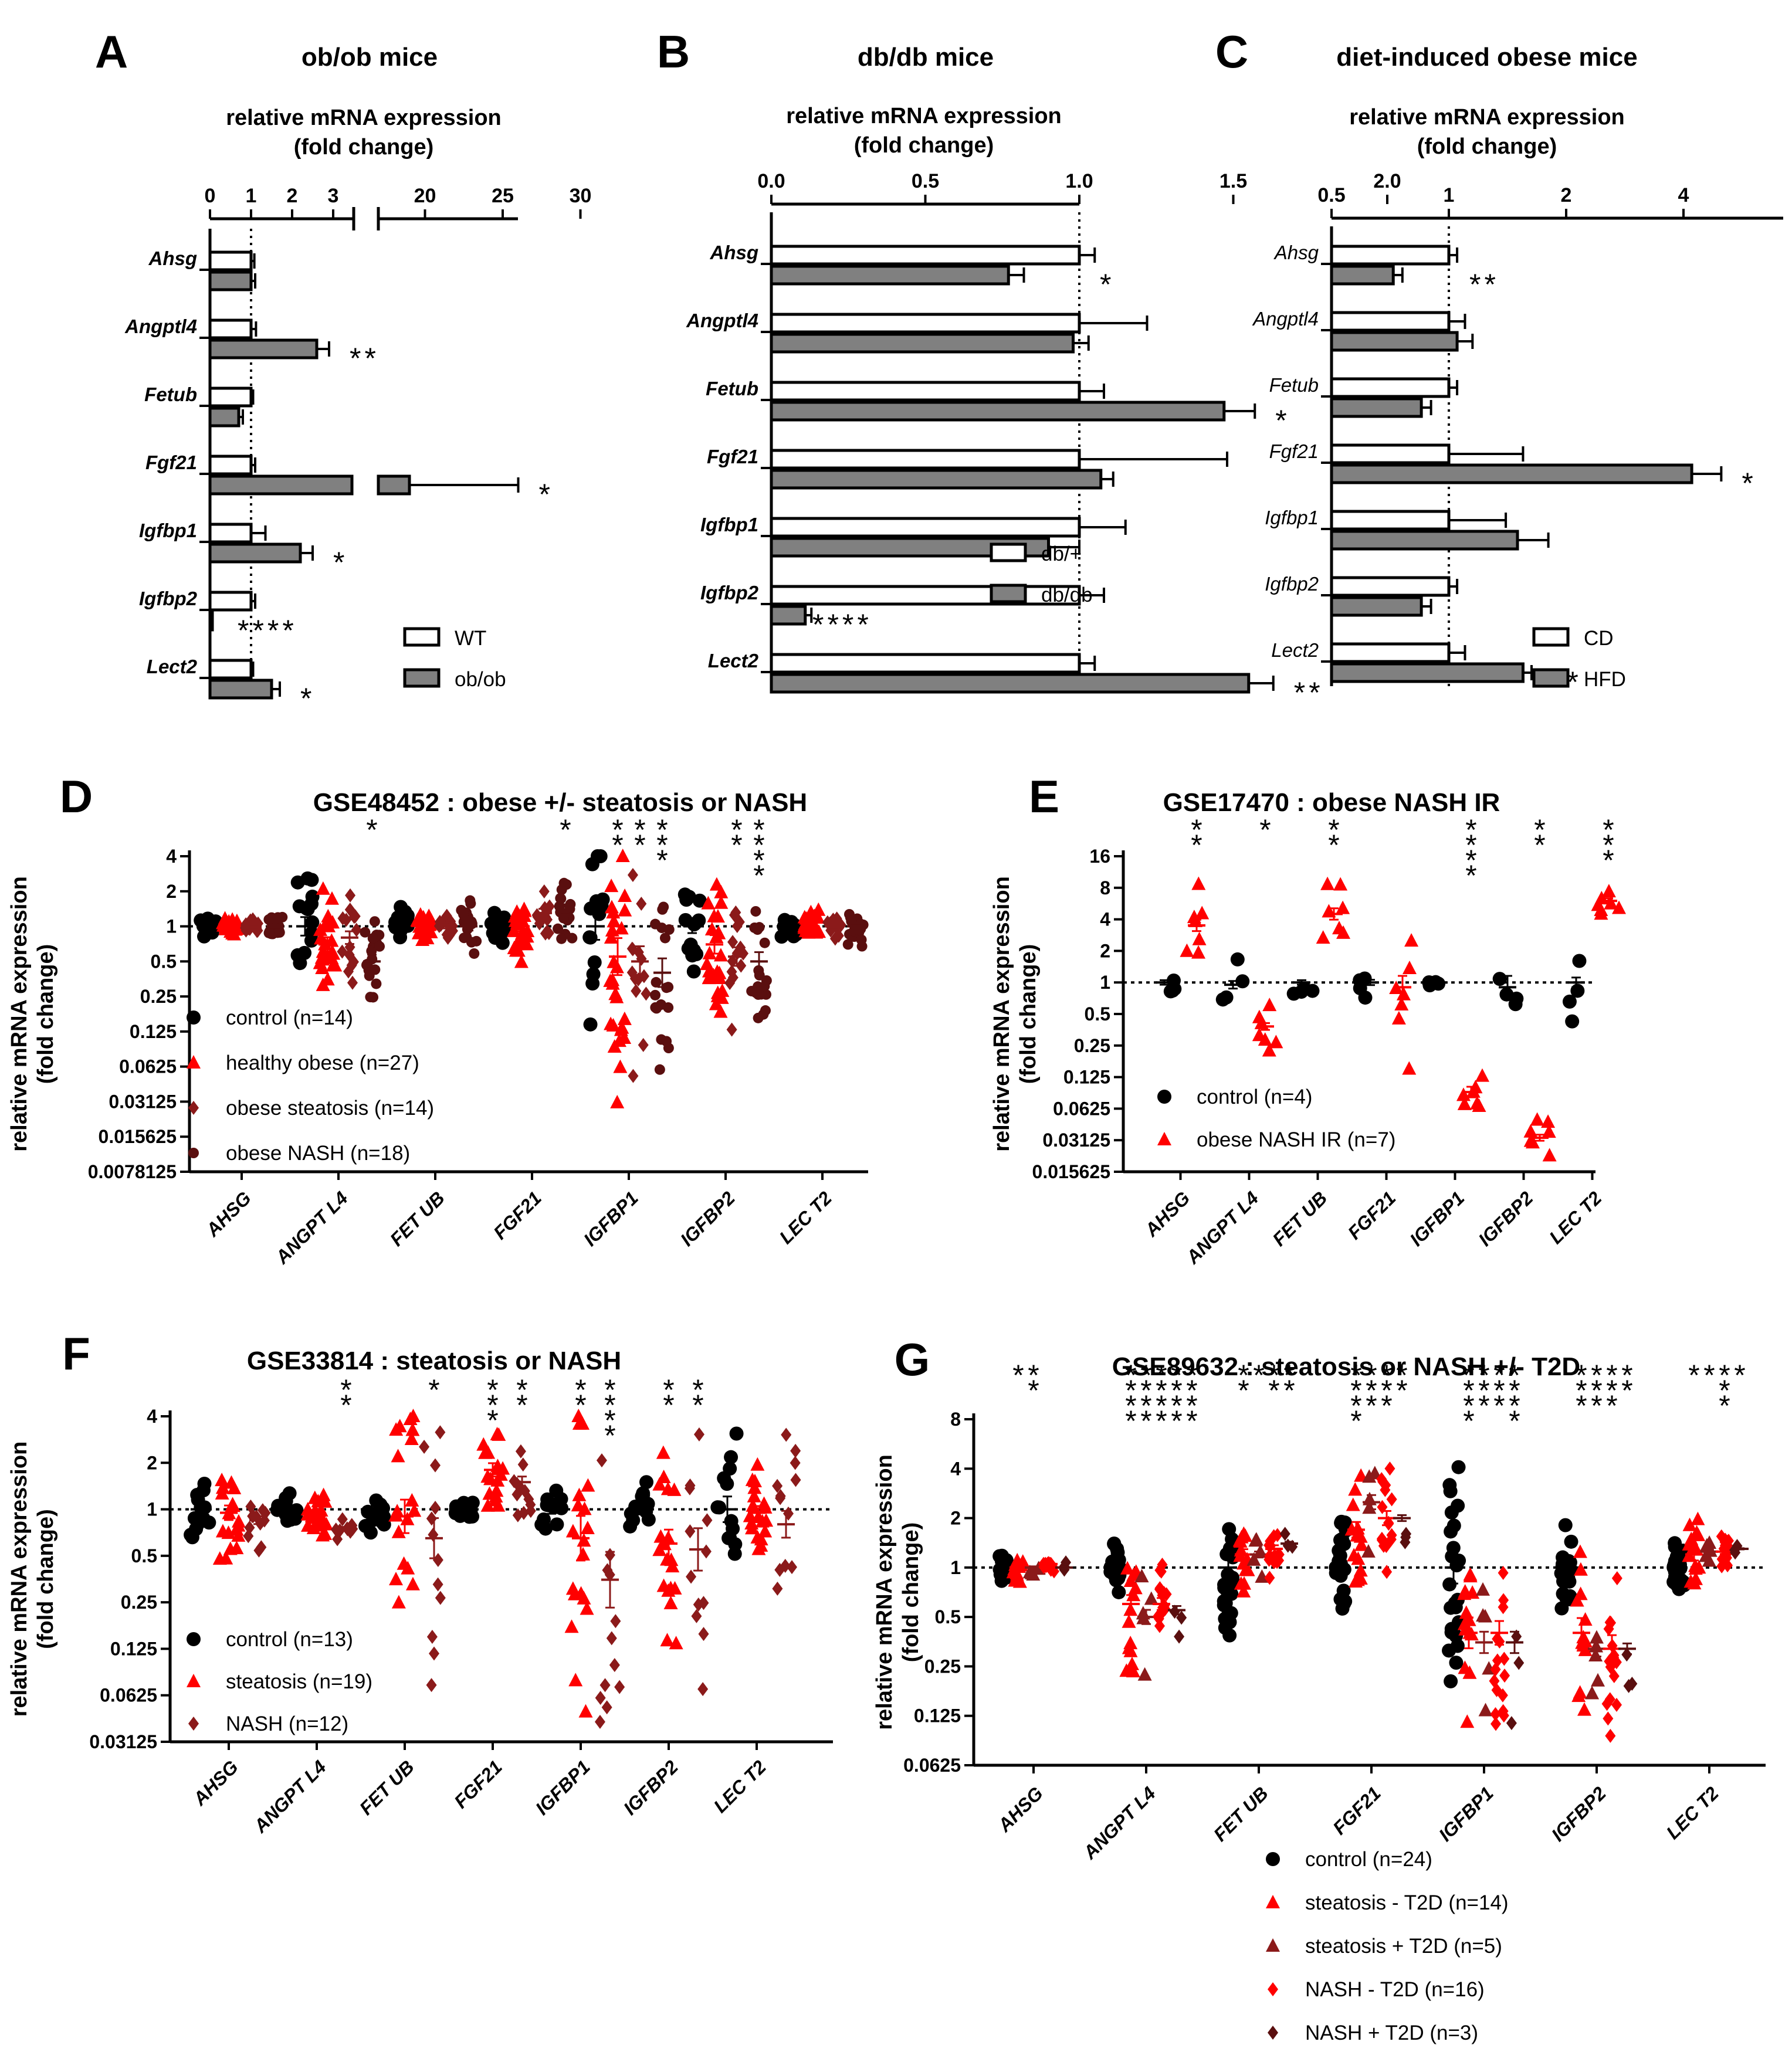 This screenshot has width=1792, height=2062. I want to click on panel-e-y-tick-label: 0.5, so click(1097, 1014).